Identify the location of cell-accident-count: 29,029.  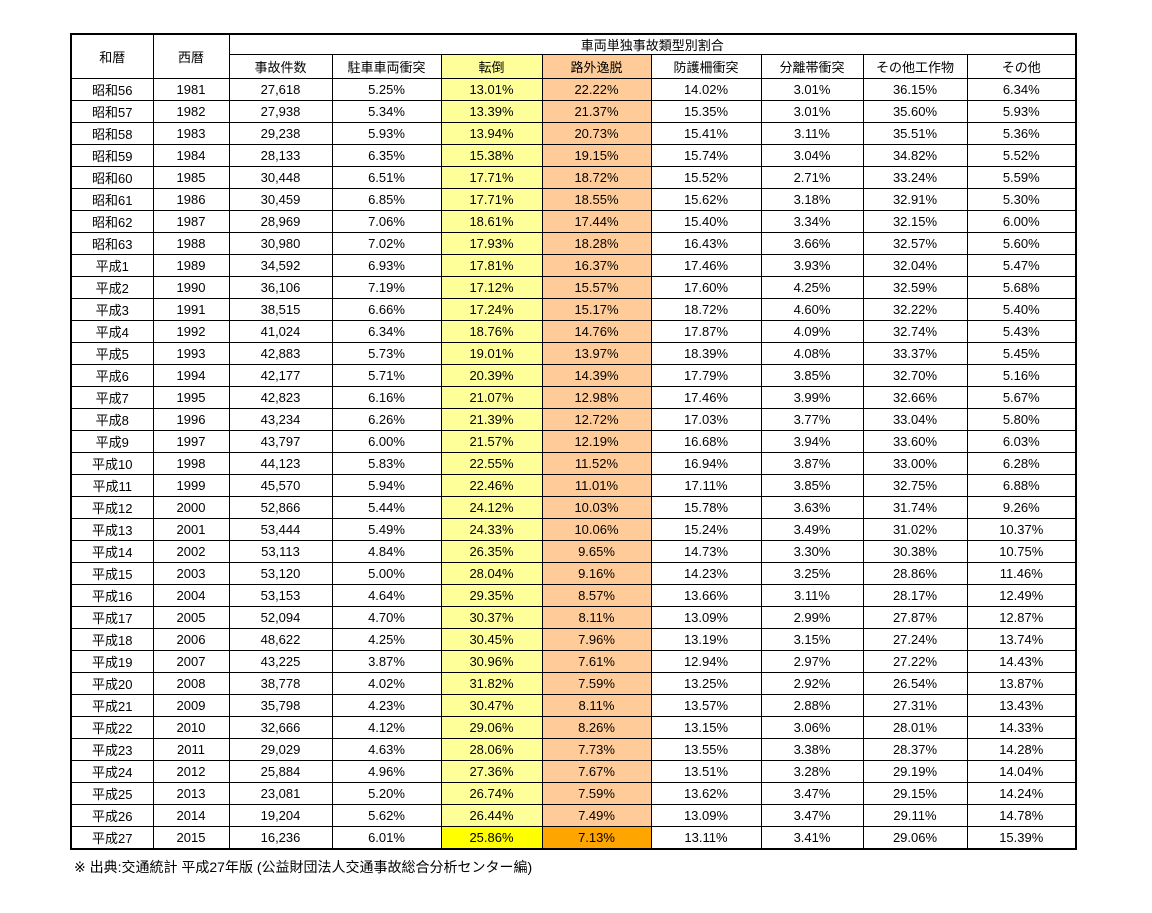
(280, 749).